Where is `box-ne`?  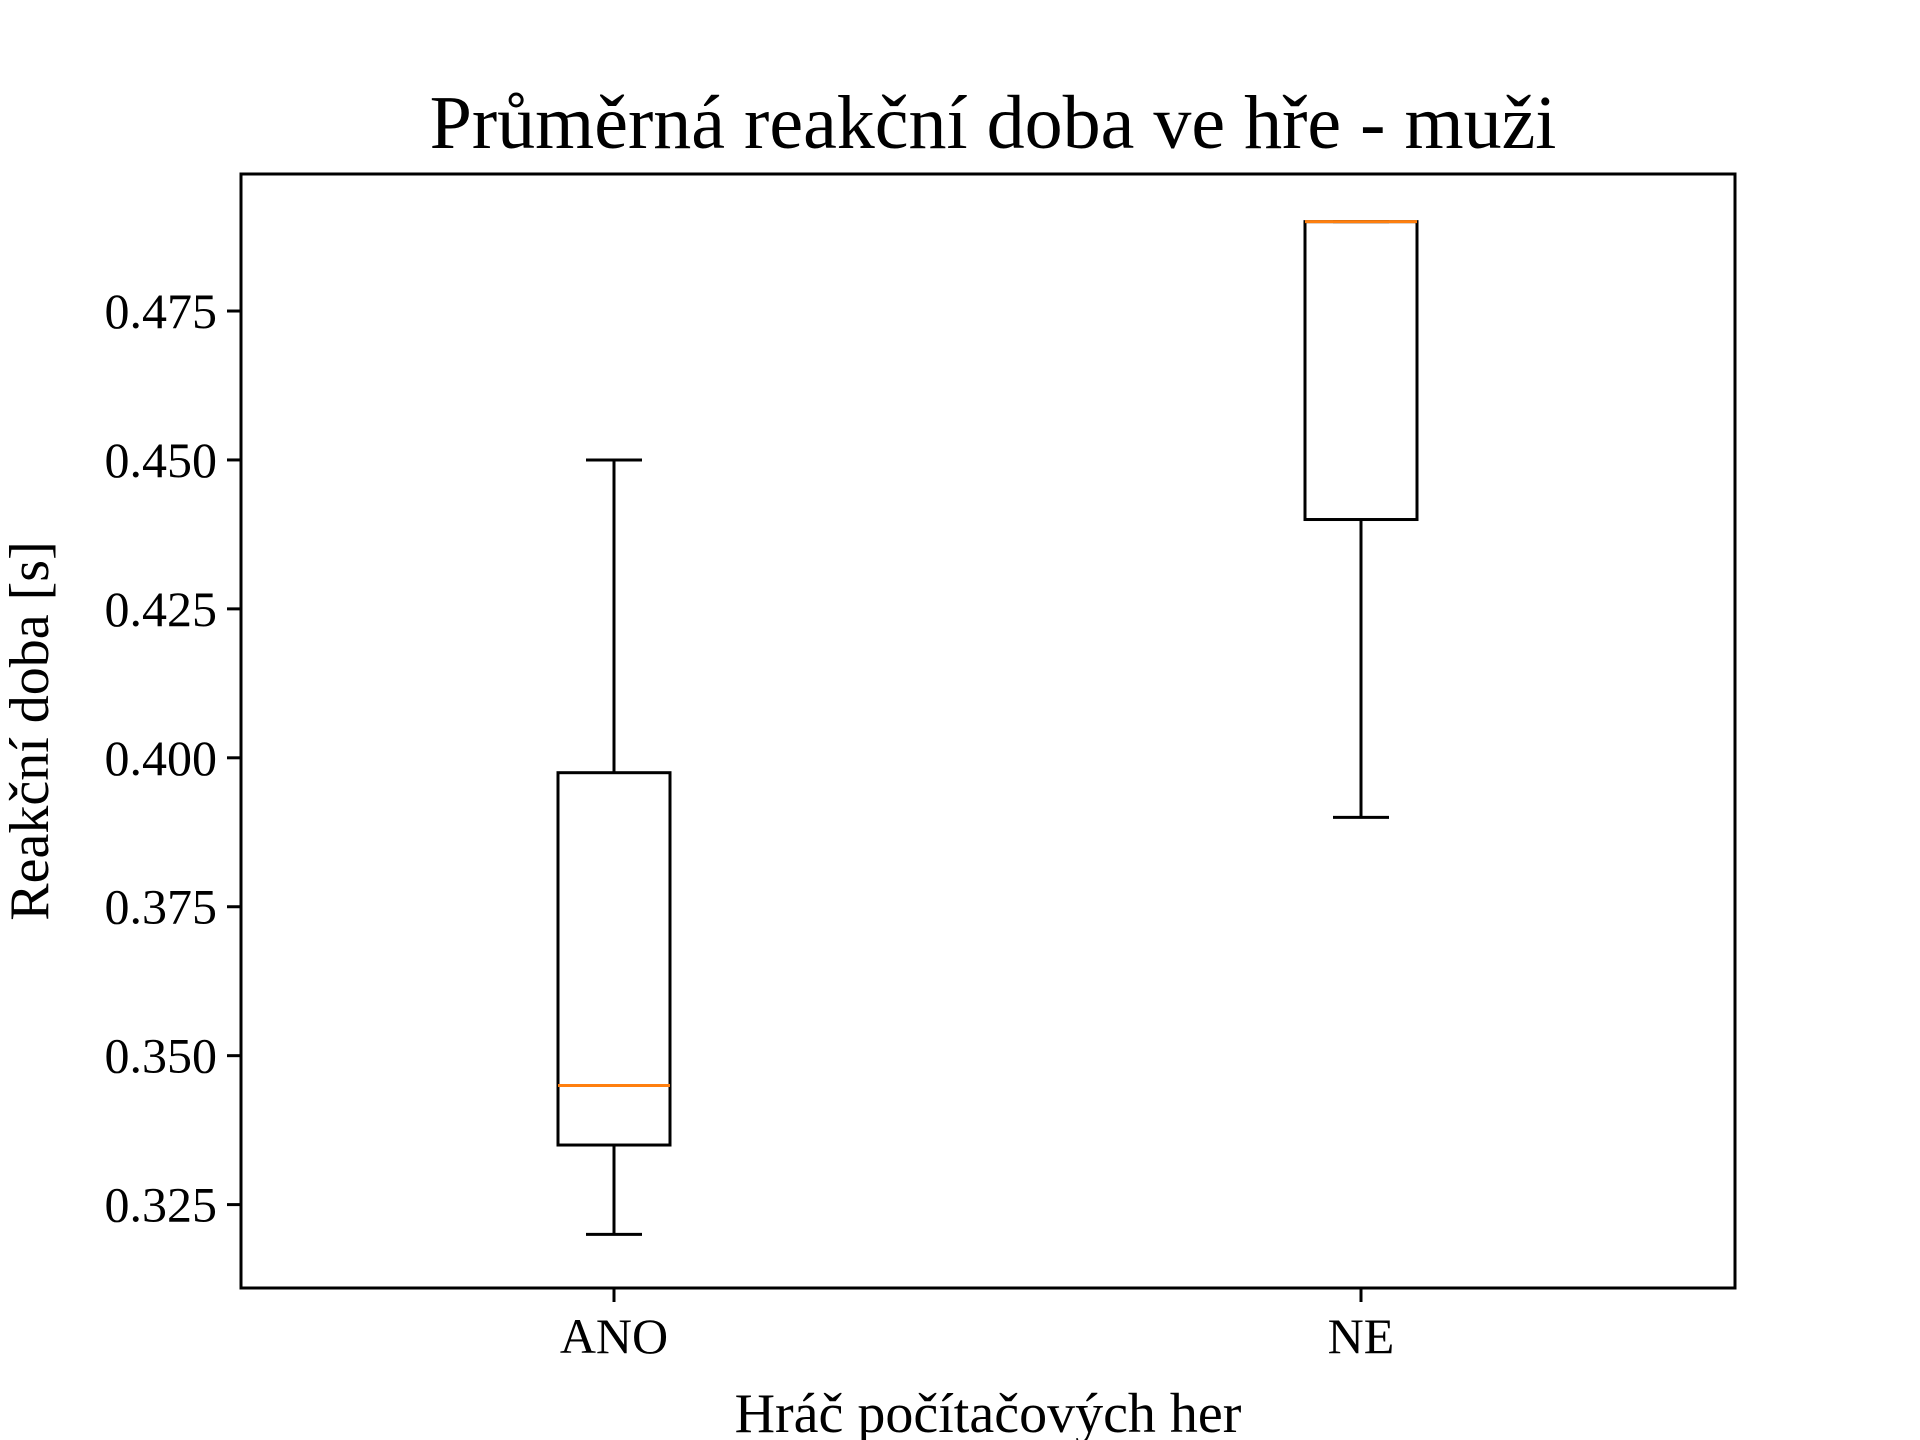
box-ne is located at coordinates (1361, 519).